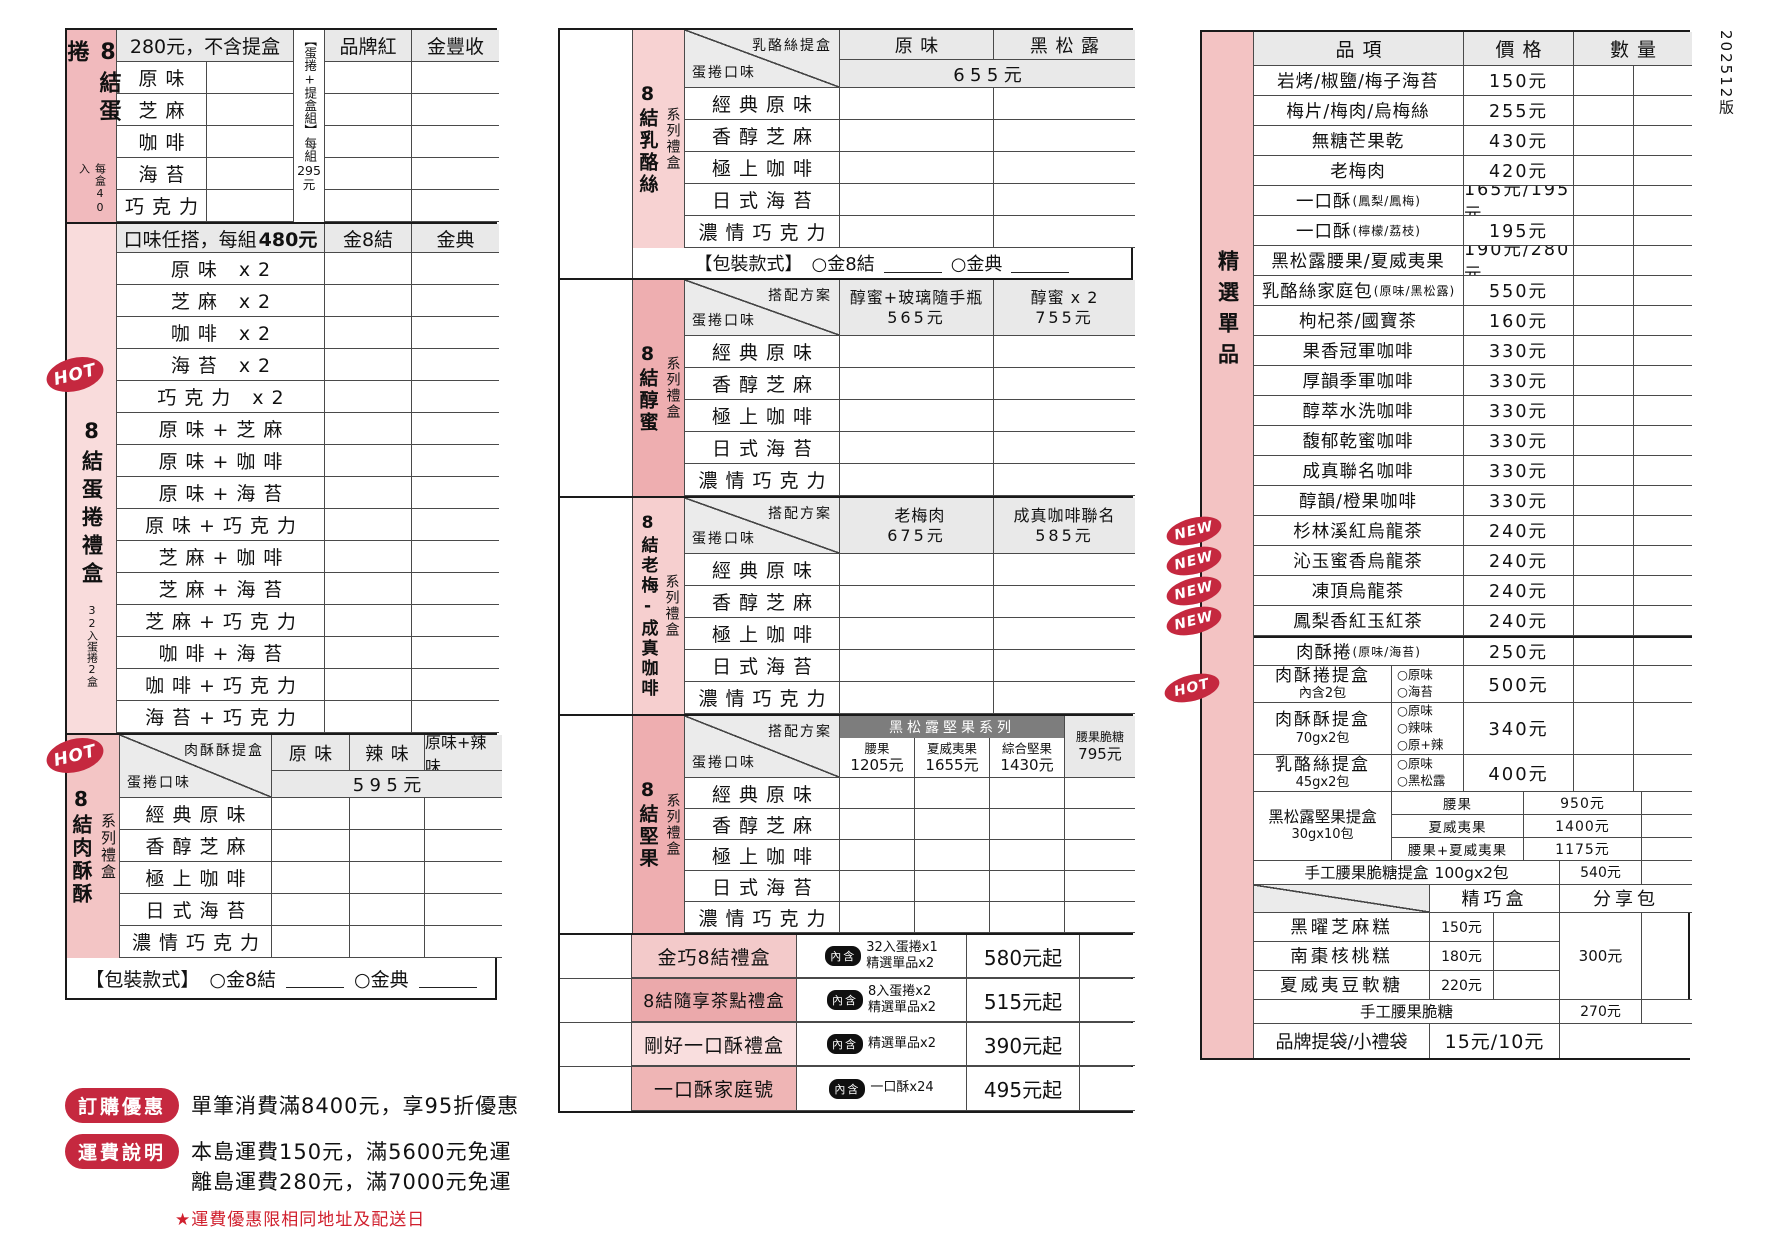 This screenshot has height=1252, width=1766. What do you see at coordinates (976, 264) in the screenshot?
I see `packing-option-goldclassic: ○金典` at bounding box center [976, 264].